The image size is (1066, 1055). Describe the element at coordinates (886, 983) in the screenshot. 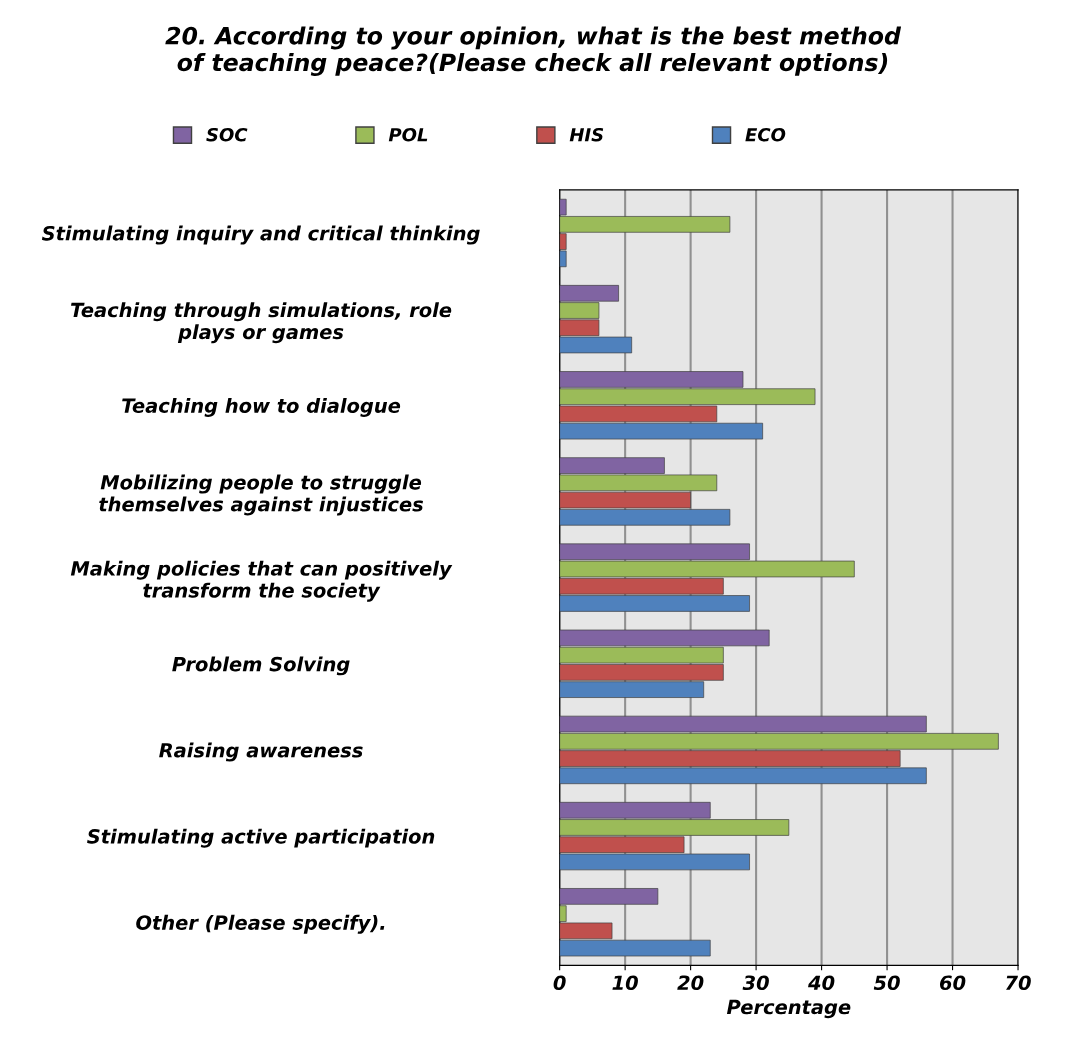

I see `x-tick-label: 50` at that location.